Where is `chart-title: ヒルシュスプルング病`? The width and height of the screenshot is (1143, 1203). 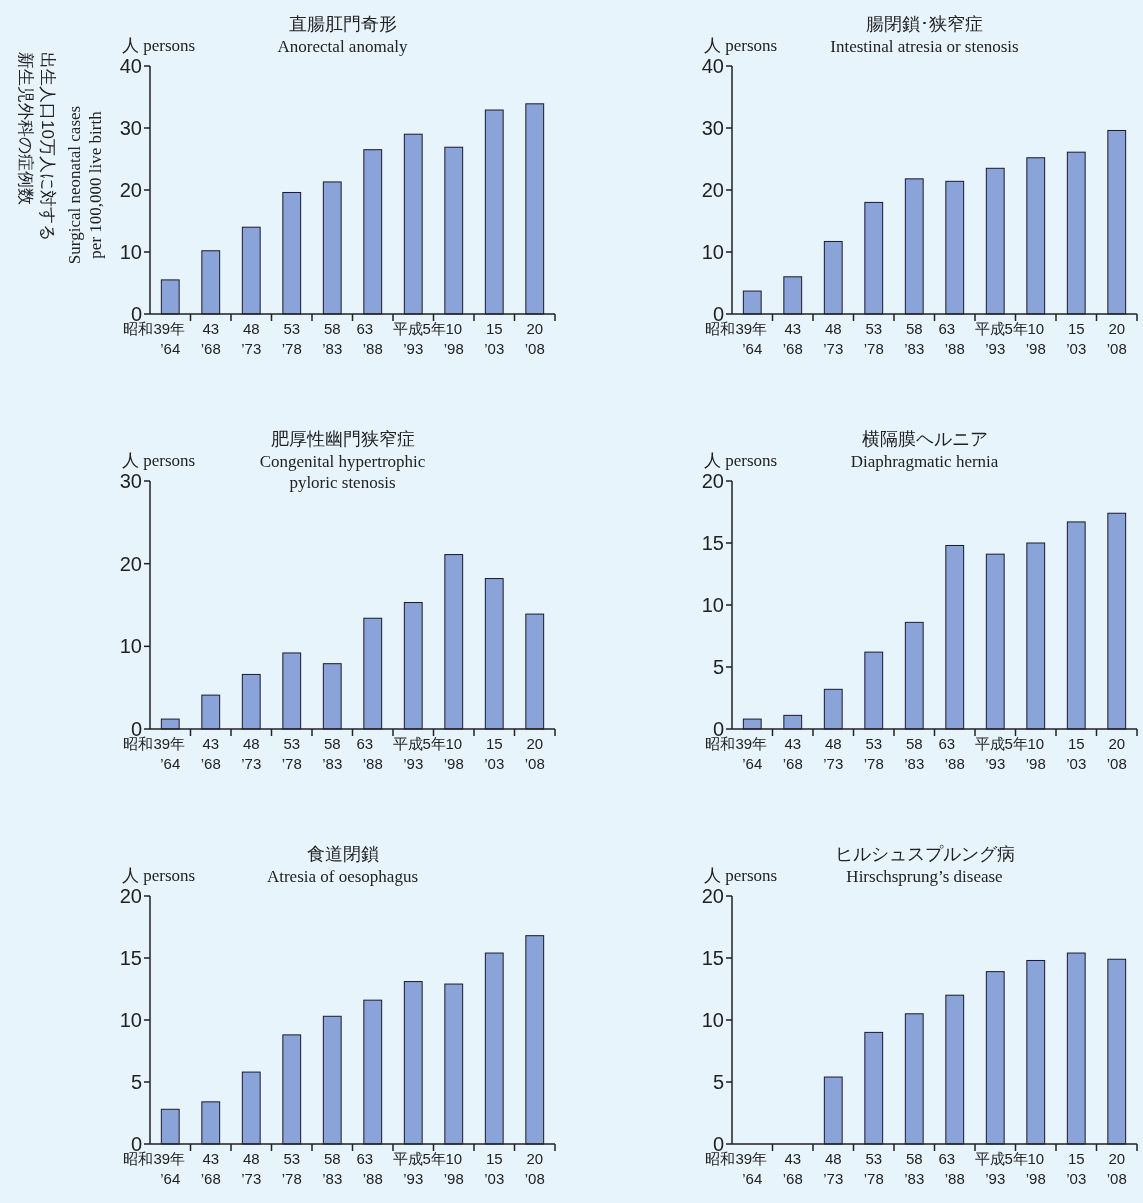
chart-title: ヒルシュスプルング病 is located at coordinates (924, 854).